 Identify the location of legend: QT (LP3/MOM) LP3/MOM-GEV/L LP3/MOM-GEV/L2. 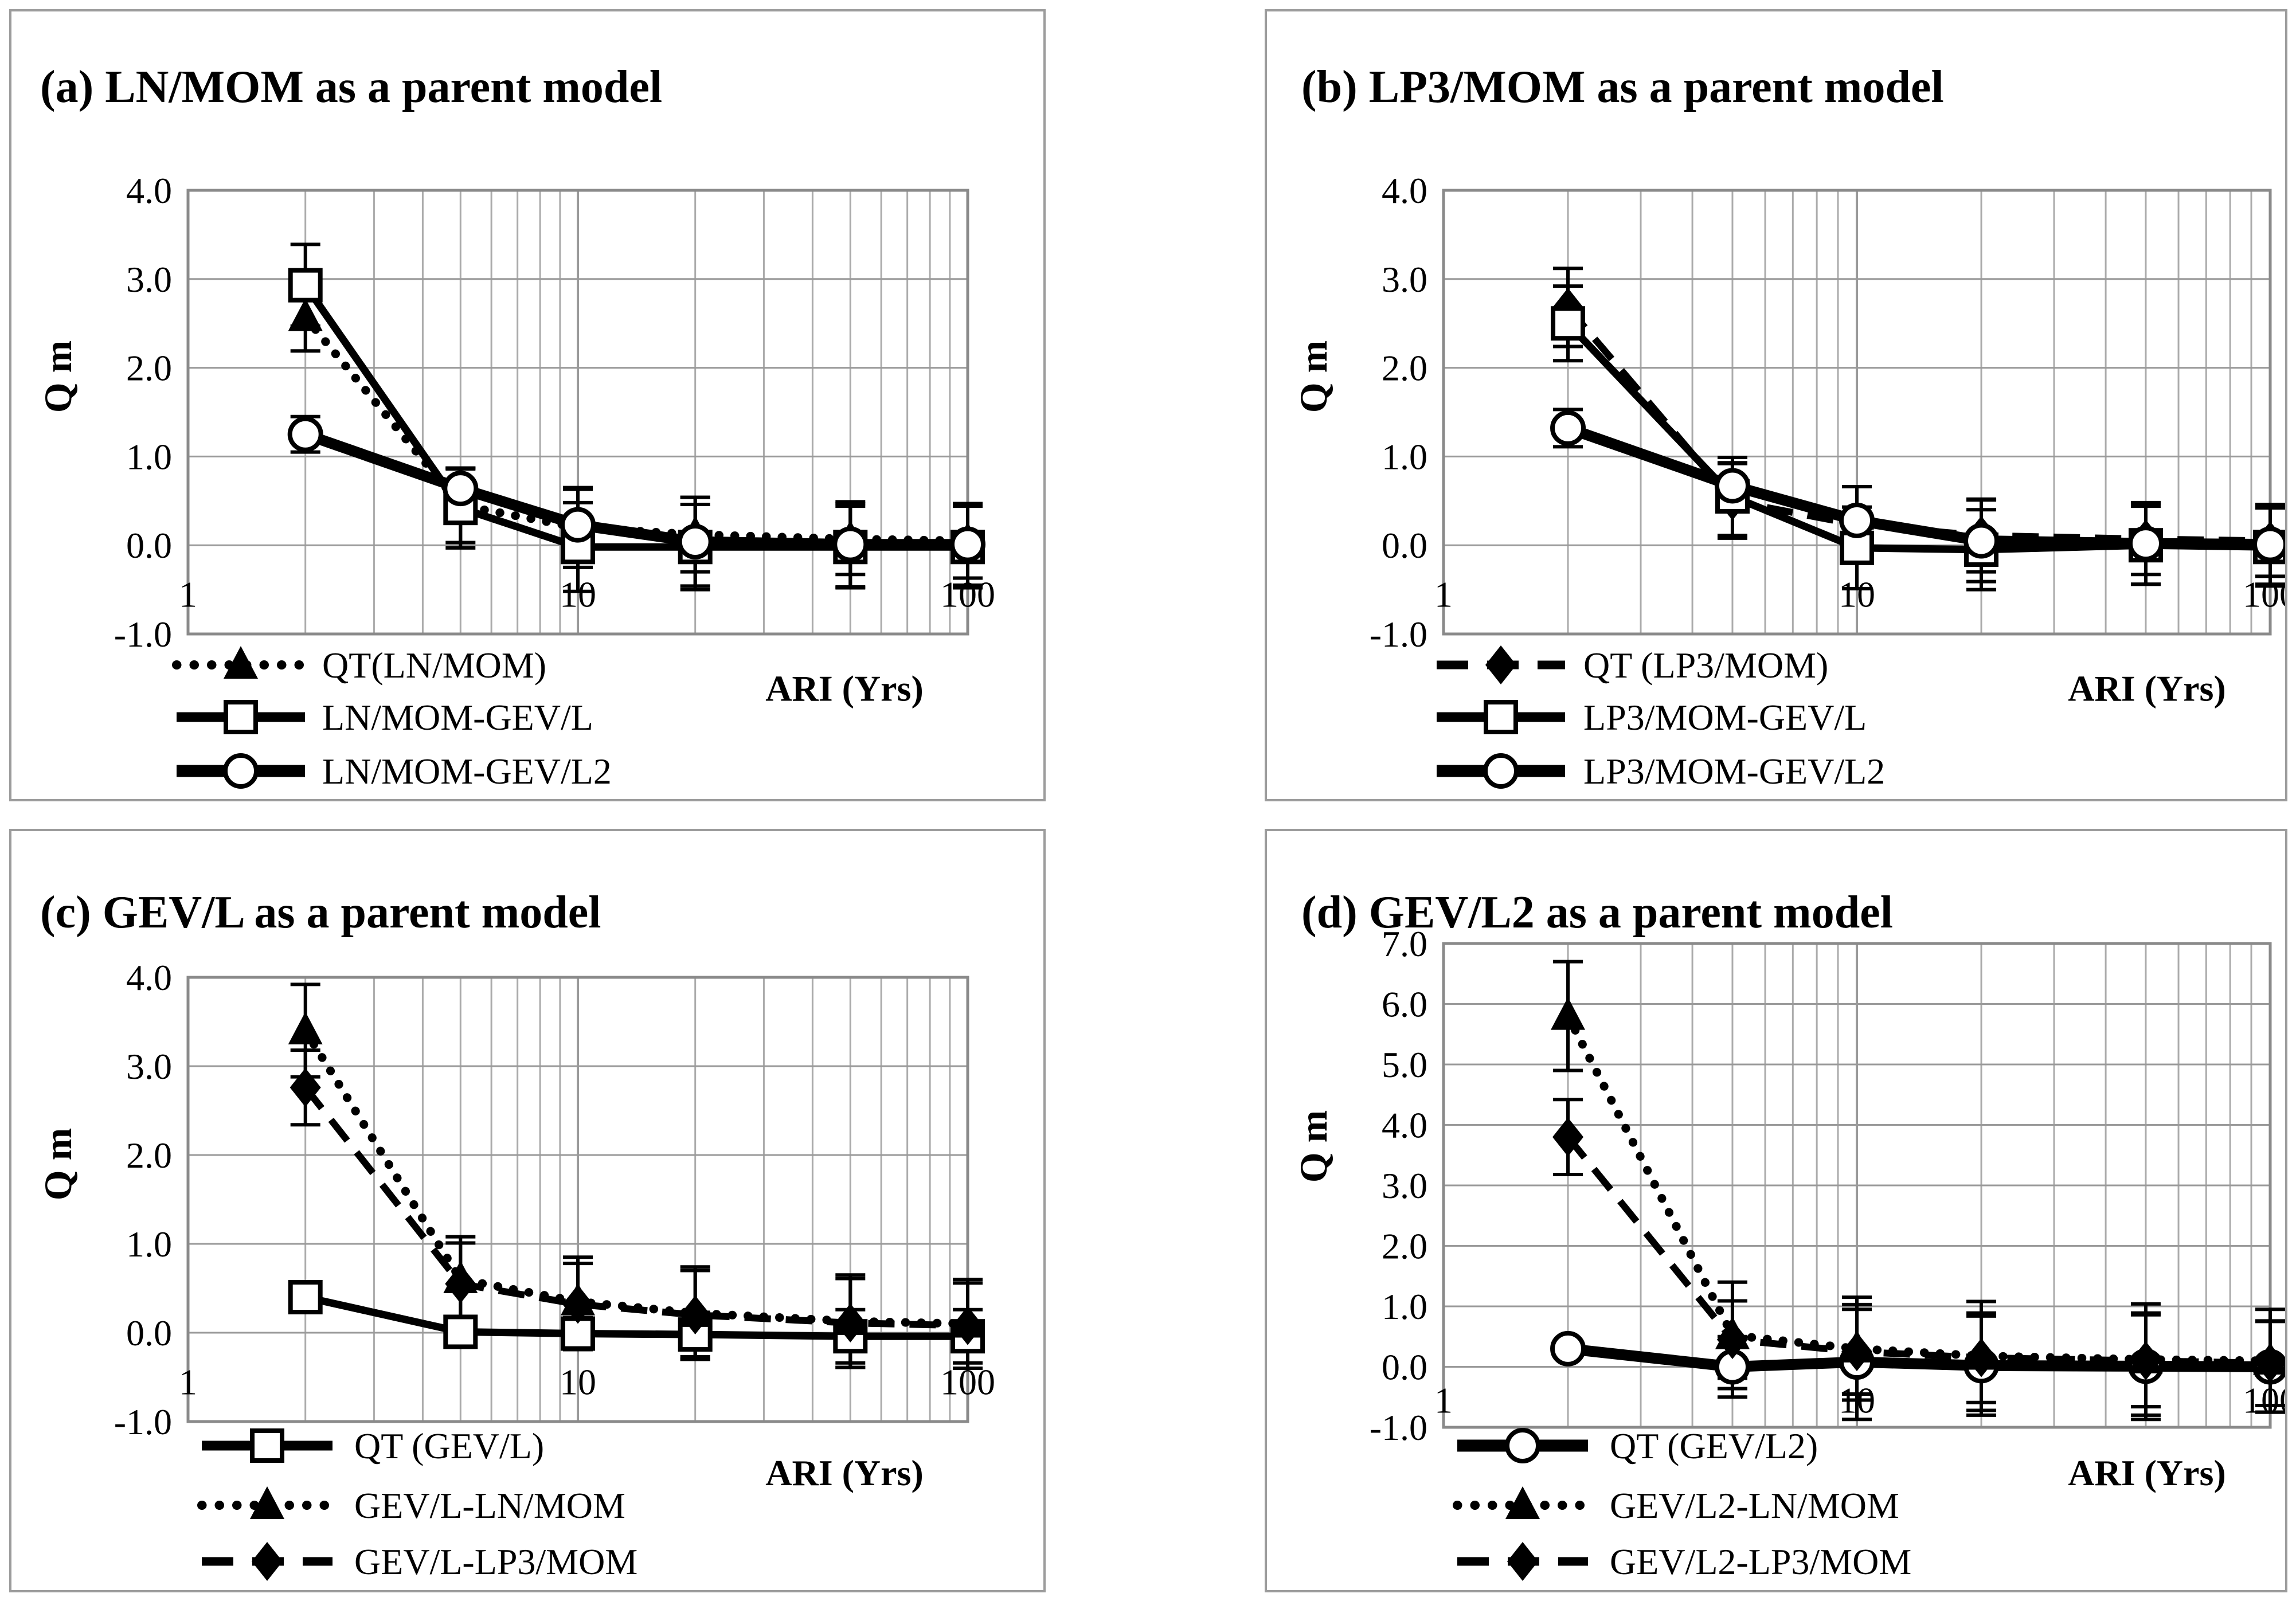
(1661, 719).